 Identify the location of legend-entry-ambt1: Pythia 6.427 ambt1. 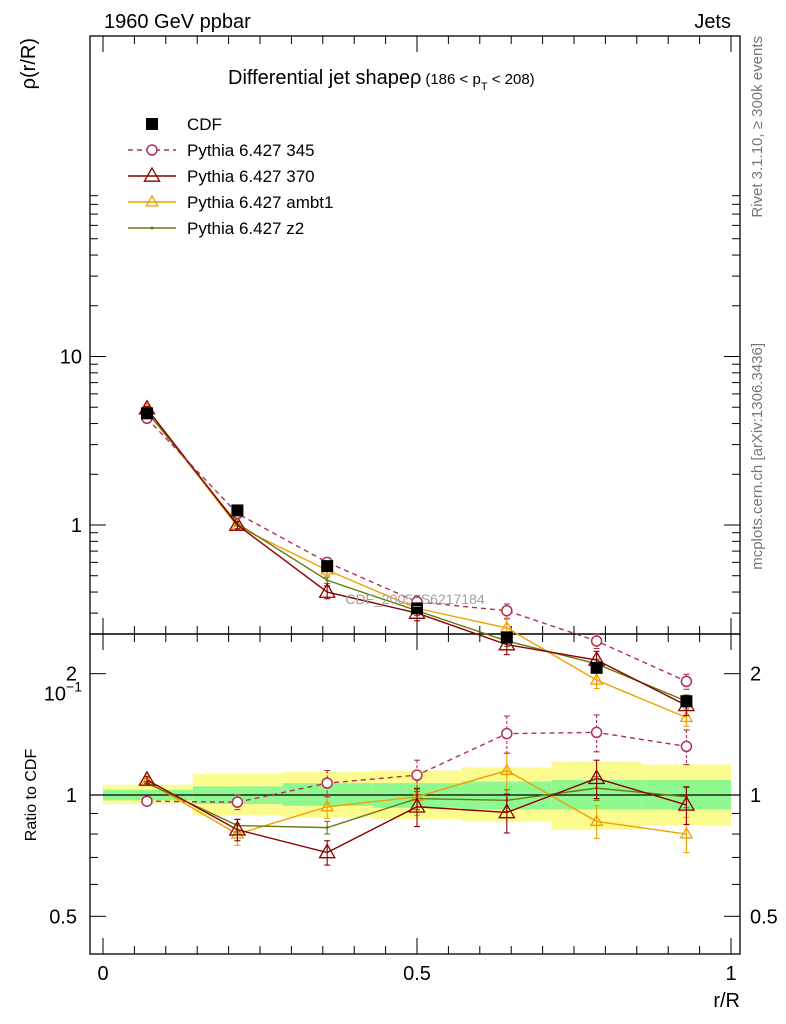
(230, 202).